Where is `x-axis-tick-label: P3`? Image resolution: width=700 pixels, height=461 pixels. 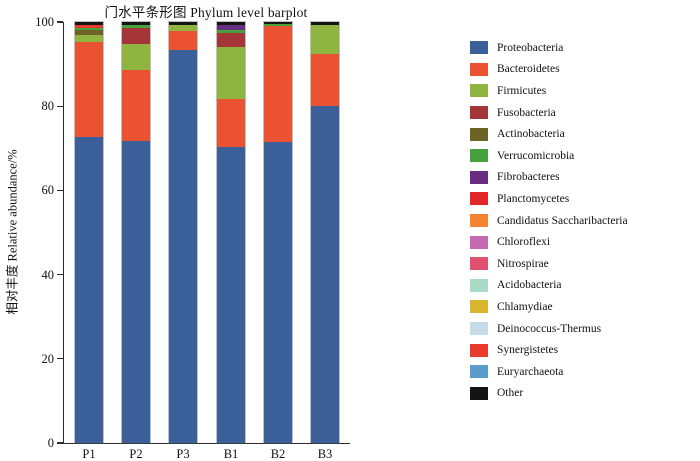 x-axis-tick-label: P3 is located at coordinates (183, 454).